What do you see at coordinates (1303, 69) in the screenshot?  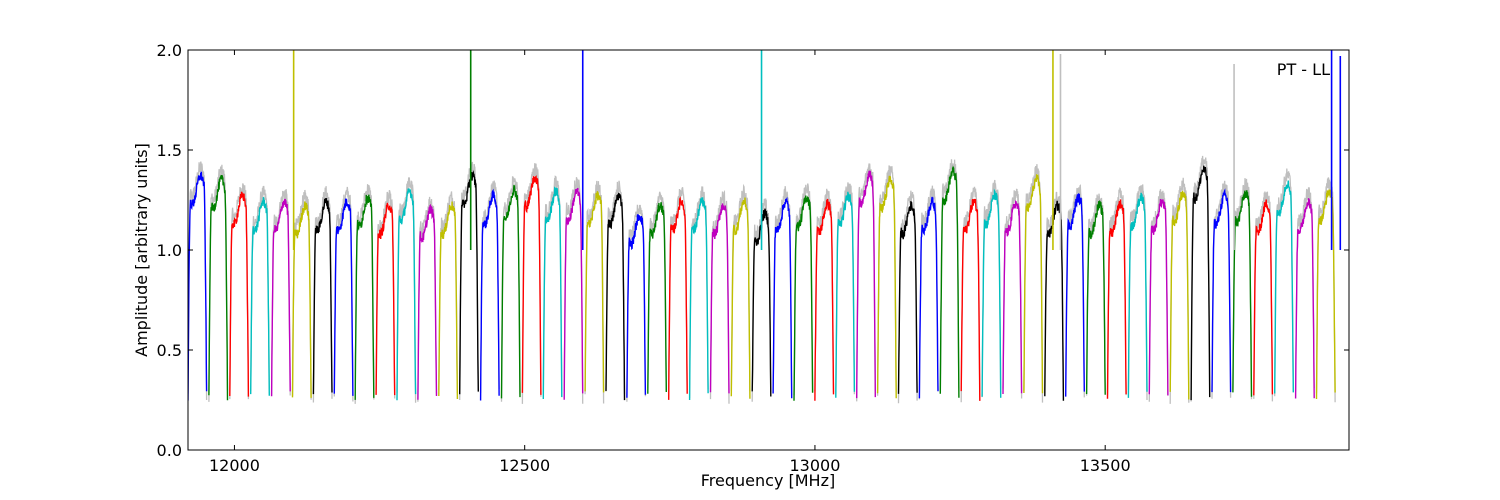 I see `legend-label: PT - LL` at bounding box center [1303, 69].